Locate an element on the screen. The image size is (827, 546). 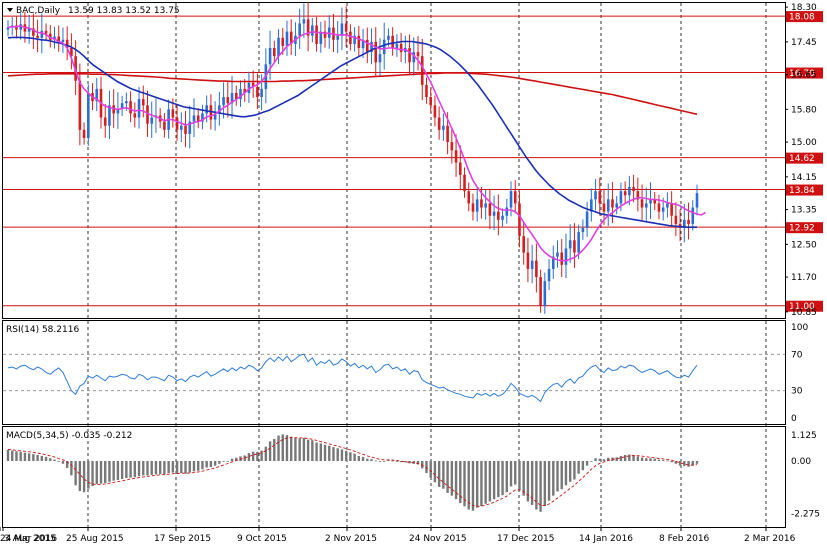
rsi-line is located at coordinates (352, 378).